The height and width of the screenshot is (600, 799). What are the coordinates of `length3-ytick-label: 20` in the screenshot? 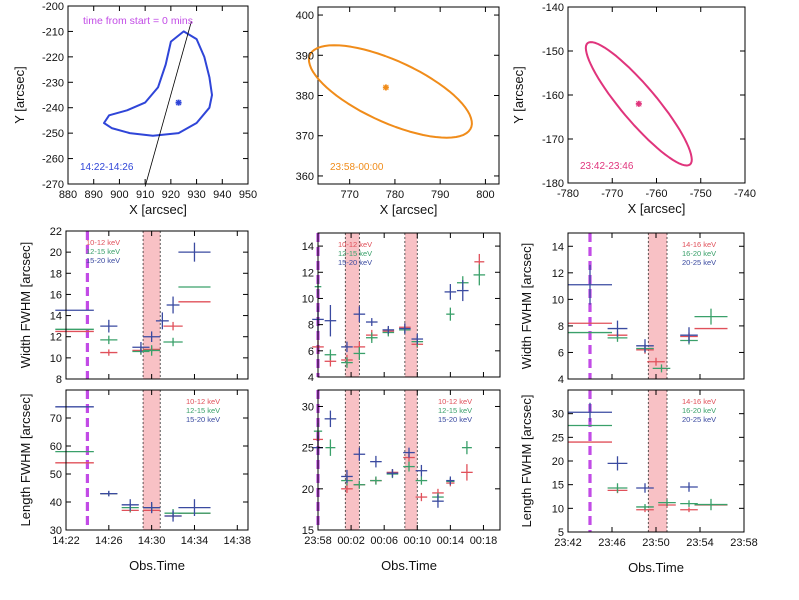 It's located at (558, 462).